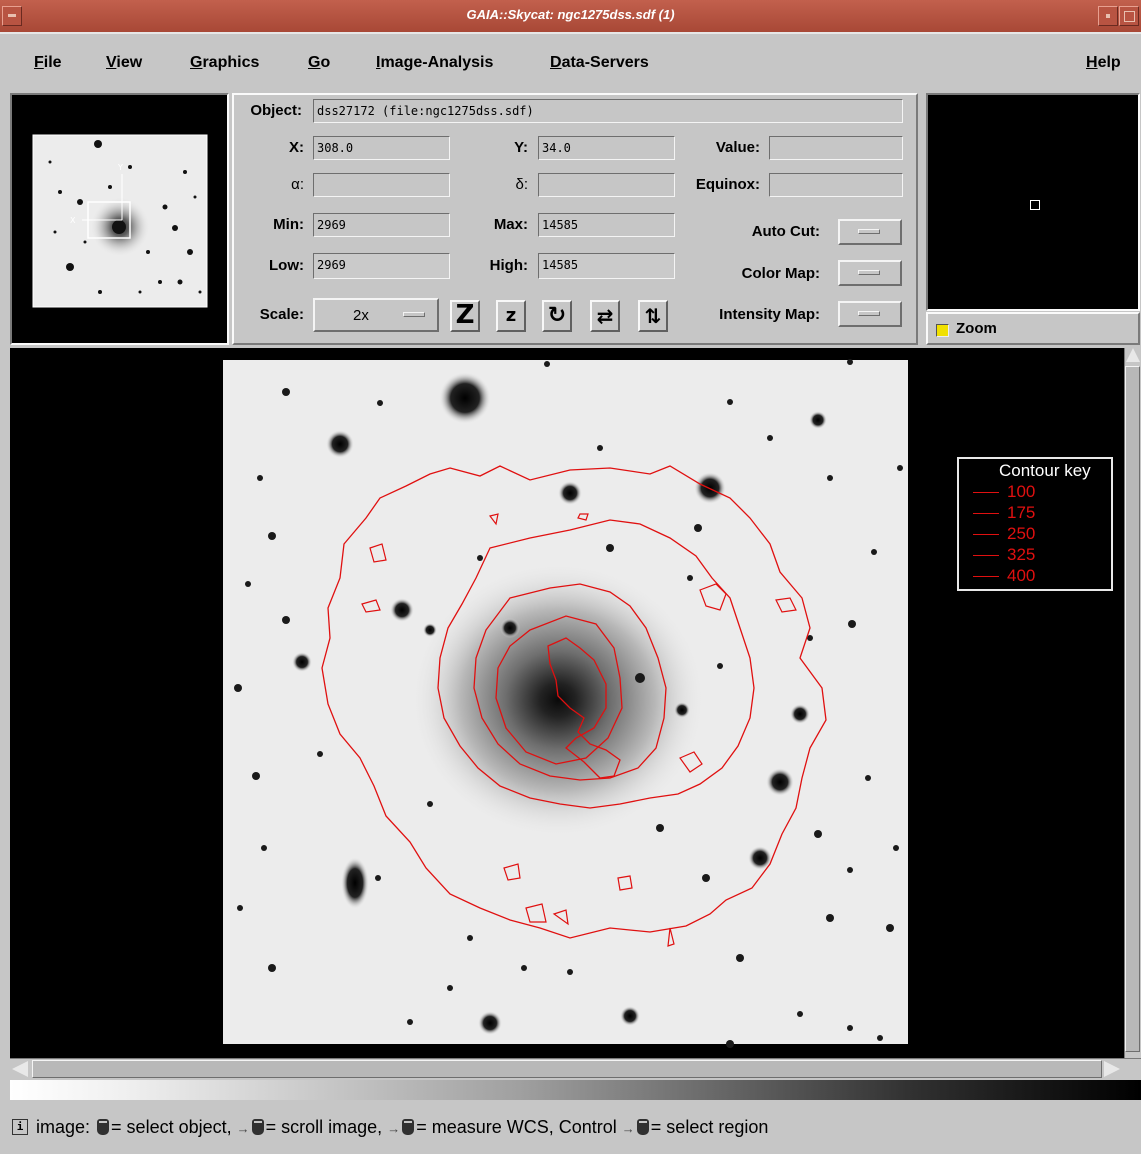 The height and width of the screenshot is (1154, 1141). Describe the element at coordinates (281, 314) in the screenshot. I see `scale-label: Scale:` at that location.